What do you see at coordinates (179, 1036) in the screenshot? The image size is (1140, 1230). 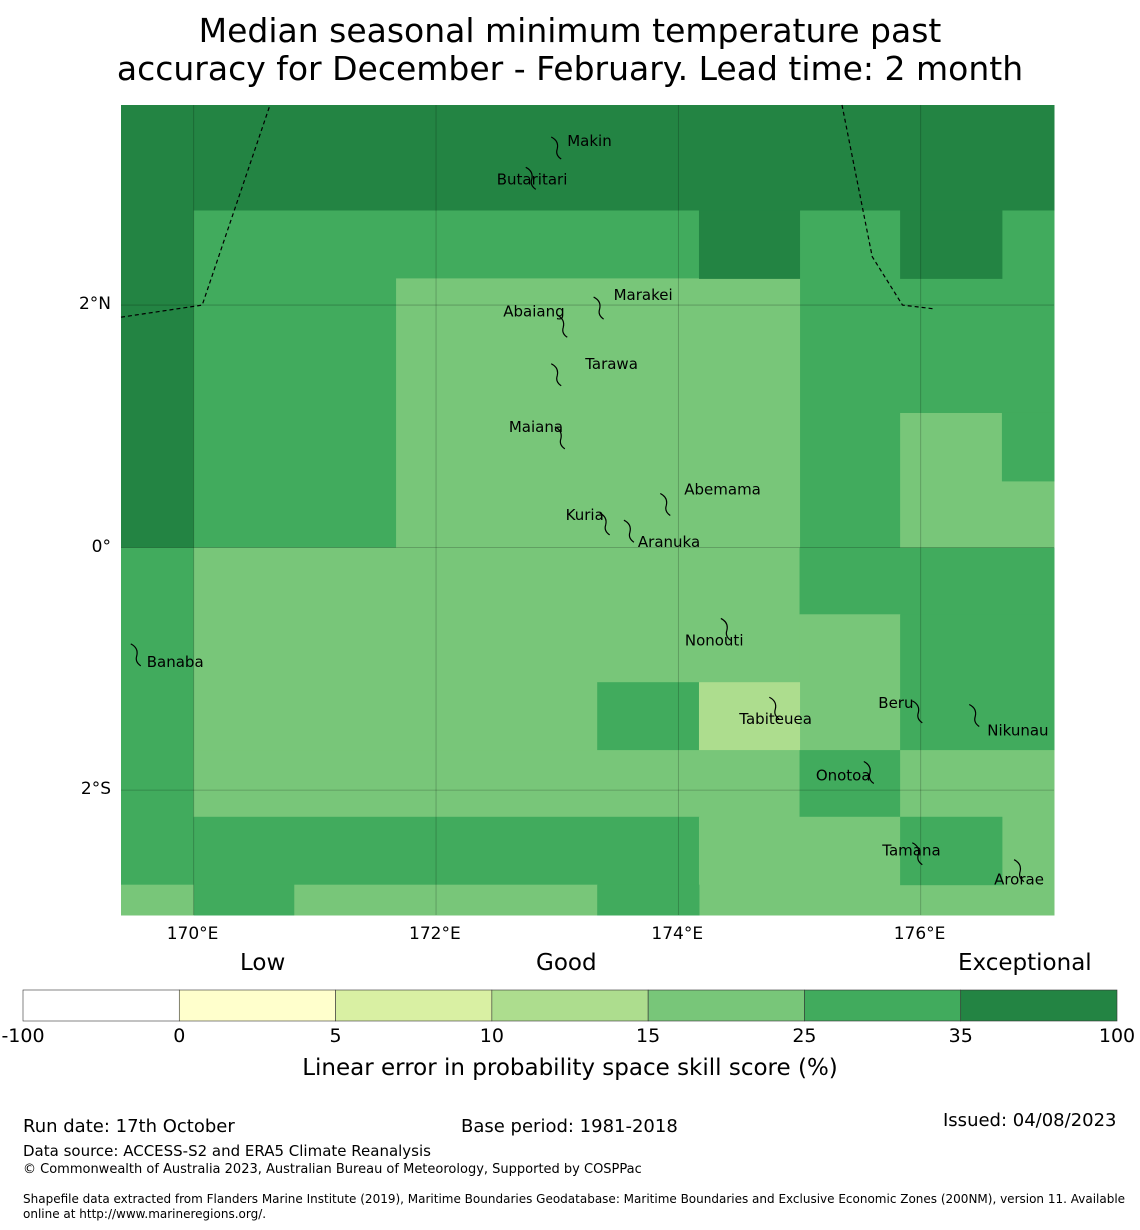 I see `colorbar-tick-label: 0` at bounding box center [179, 1036].